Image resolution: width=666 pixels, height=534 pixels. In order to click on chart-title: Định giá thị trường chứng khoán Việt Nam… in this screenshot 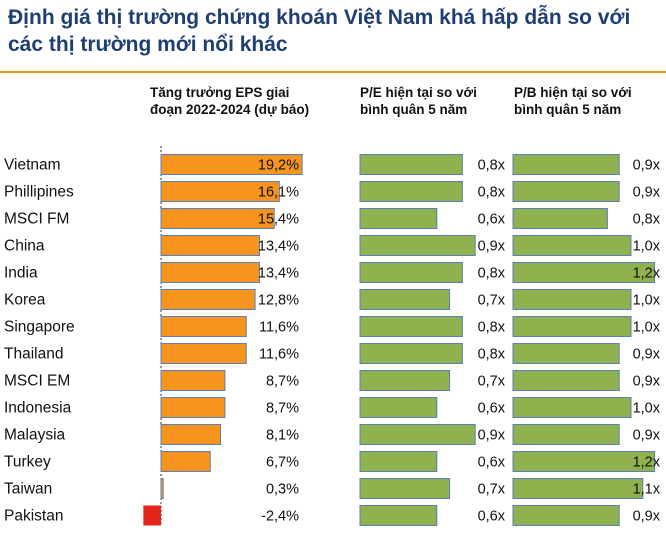, I will do `click(319, 31)`.